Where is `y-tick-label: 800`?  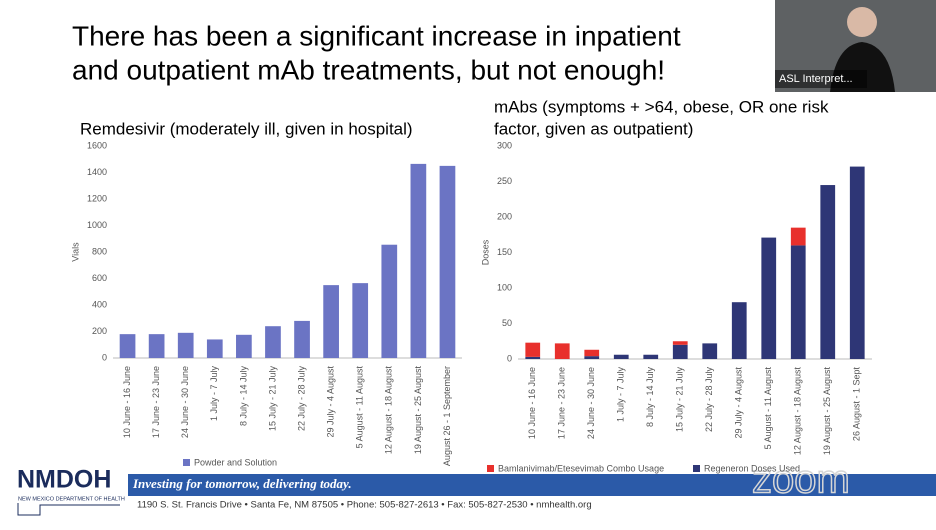 y-tick-label: 800 is located at coordinates (99, 251).